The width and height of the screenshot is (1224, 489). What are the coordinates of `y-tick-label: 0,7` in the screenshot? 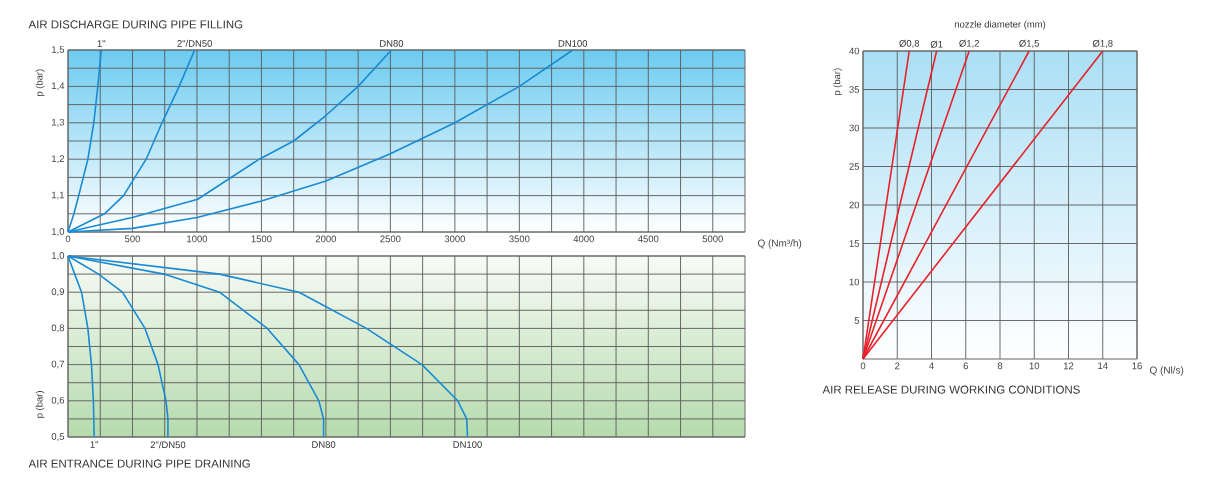 It's located at (58, 364).